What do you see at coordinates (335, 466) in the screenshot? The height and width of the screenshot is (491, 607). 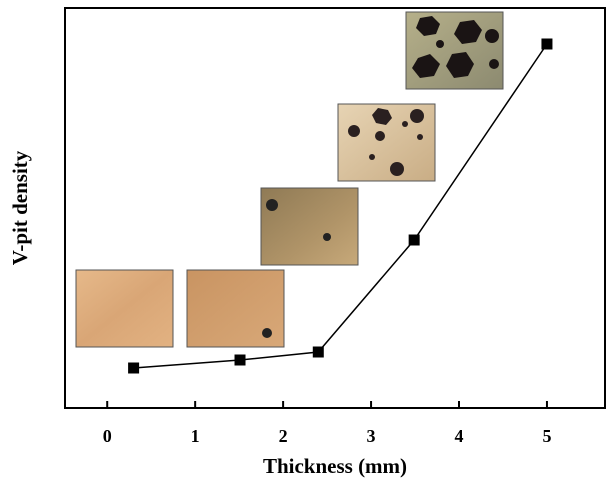 I see `x-axis-label: Thickness (mm)` at bounding box center [335, 466].